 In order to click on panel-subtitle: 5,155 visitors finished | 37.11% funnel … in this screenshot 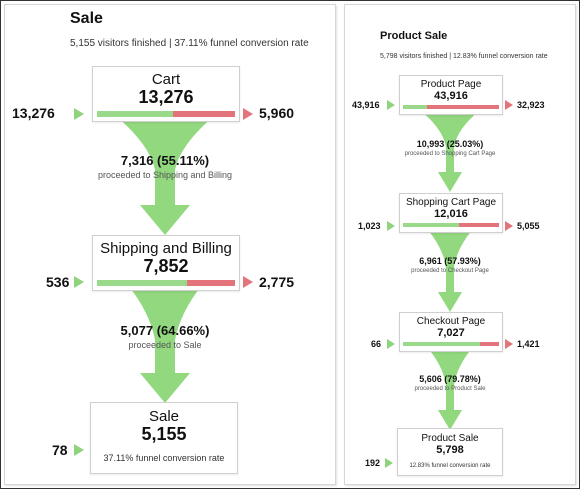, I will do `click(189, 43)`.